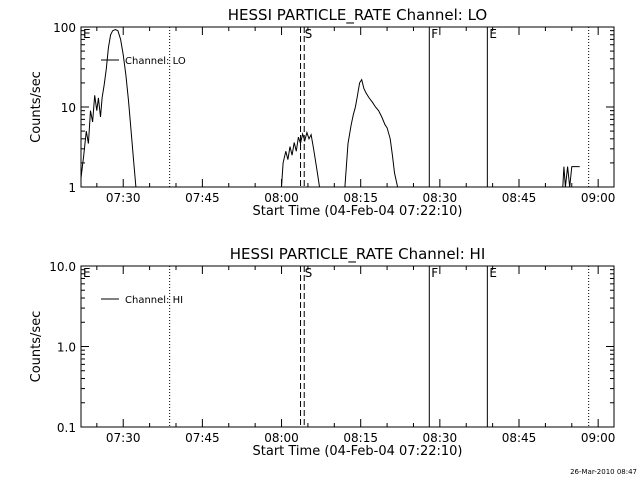  What do you see at coordinates (154, 300) in the screenshot?
I see `legend-label: Channel: HI` at bounding box center [154, 300].